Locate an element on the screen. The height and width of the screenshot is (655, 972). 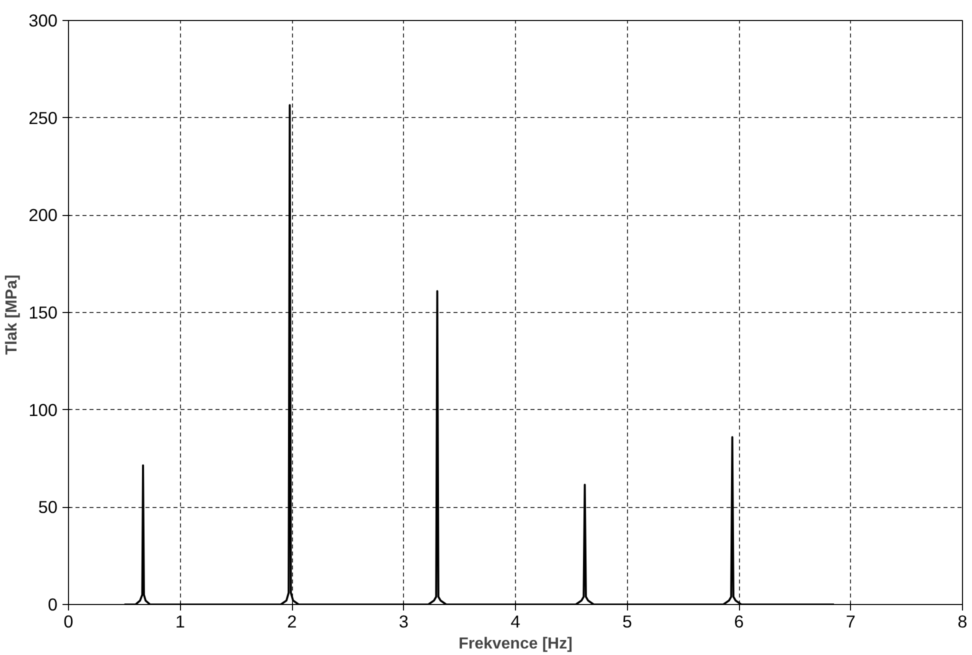
x-axis-title: Frekvence [Hz] is located at coordinates (515, 644).